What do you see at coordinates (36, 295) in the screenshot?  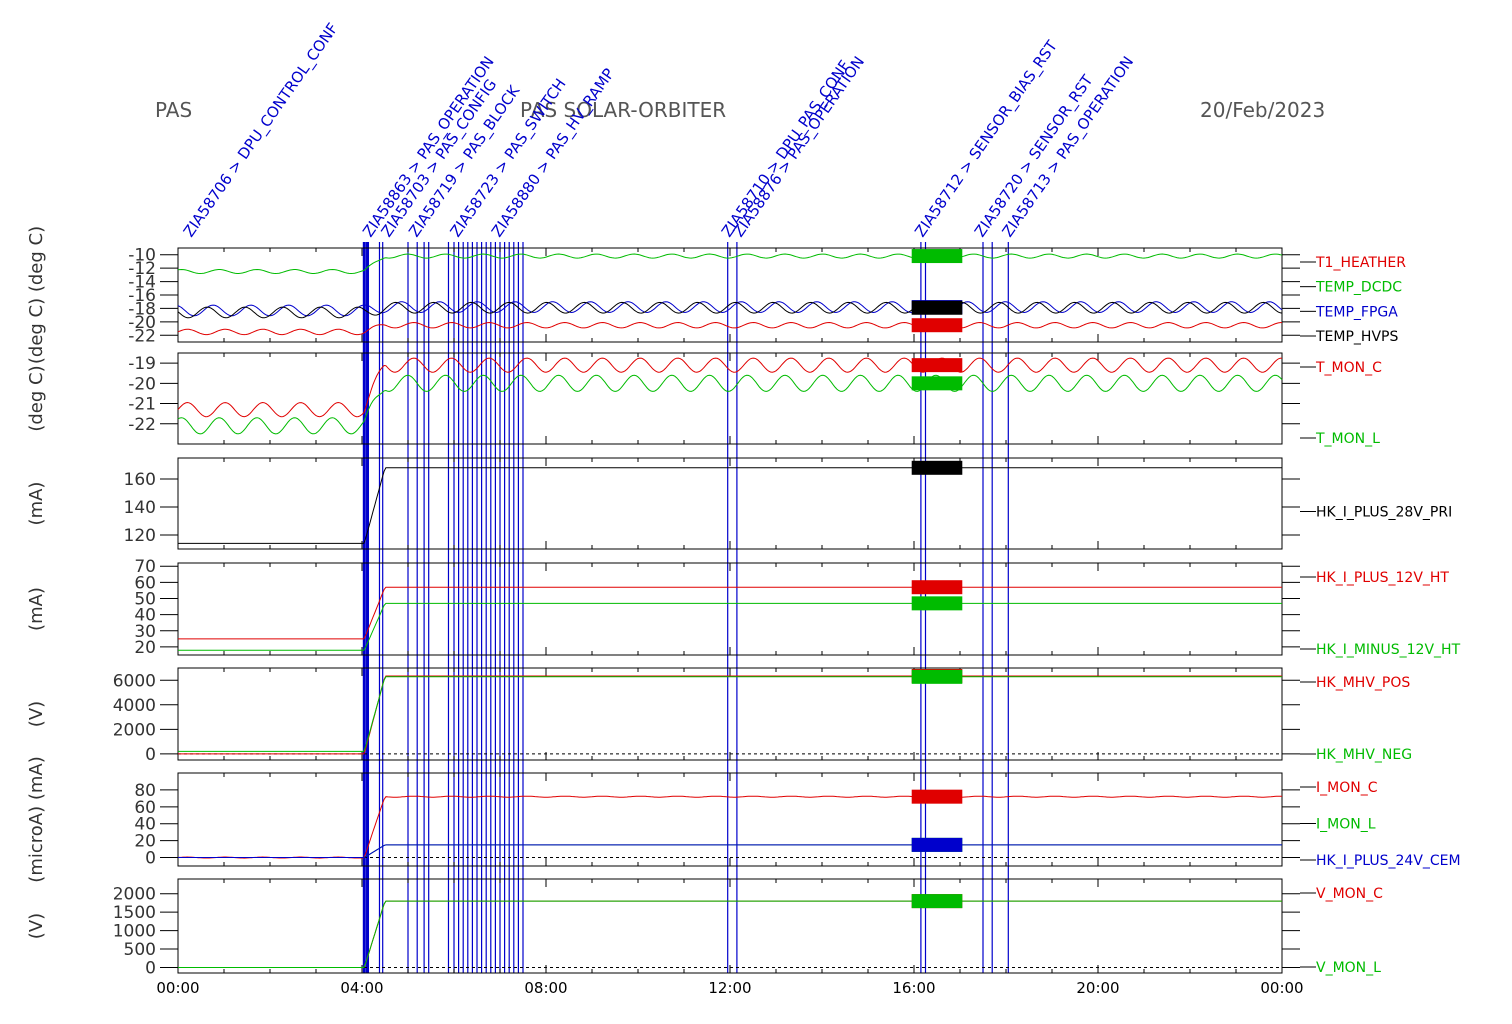 I see `y-axis-label: (deg C) (deg C)` at bounding box center [36, 295].